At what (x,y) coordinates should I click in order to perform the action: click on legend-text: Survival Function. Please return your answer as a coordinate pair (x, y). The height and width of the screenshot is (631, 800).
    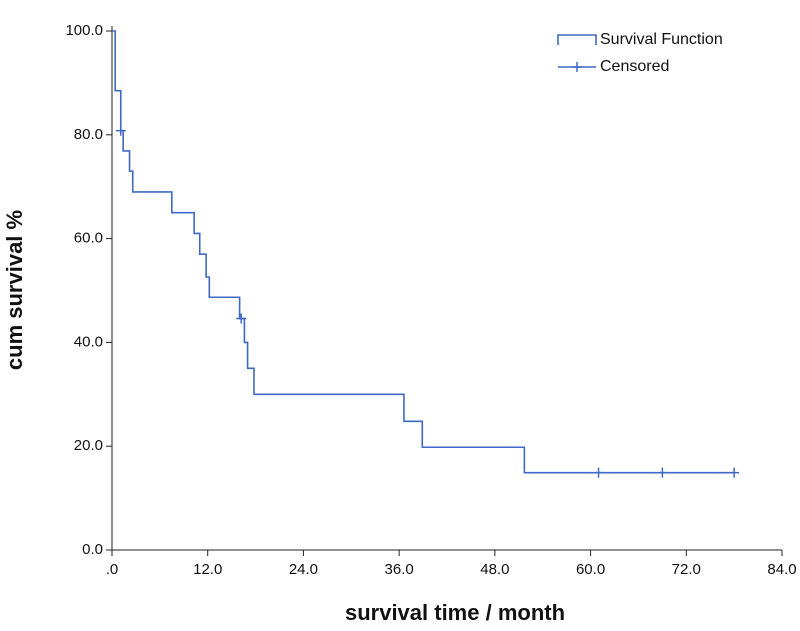
    Looking at the image, I should click on (661, 39).